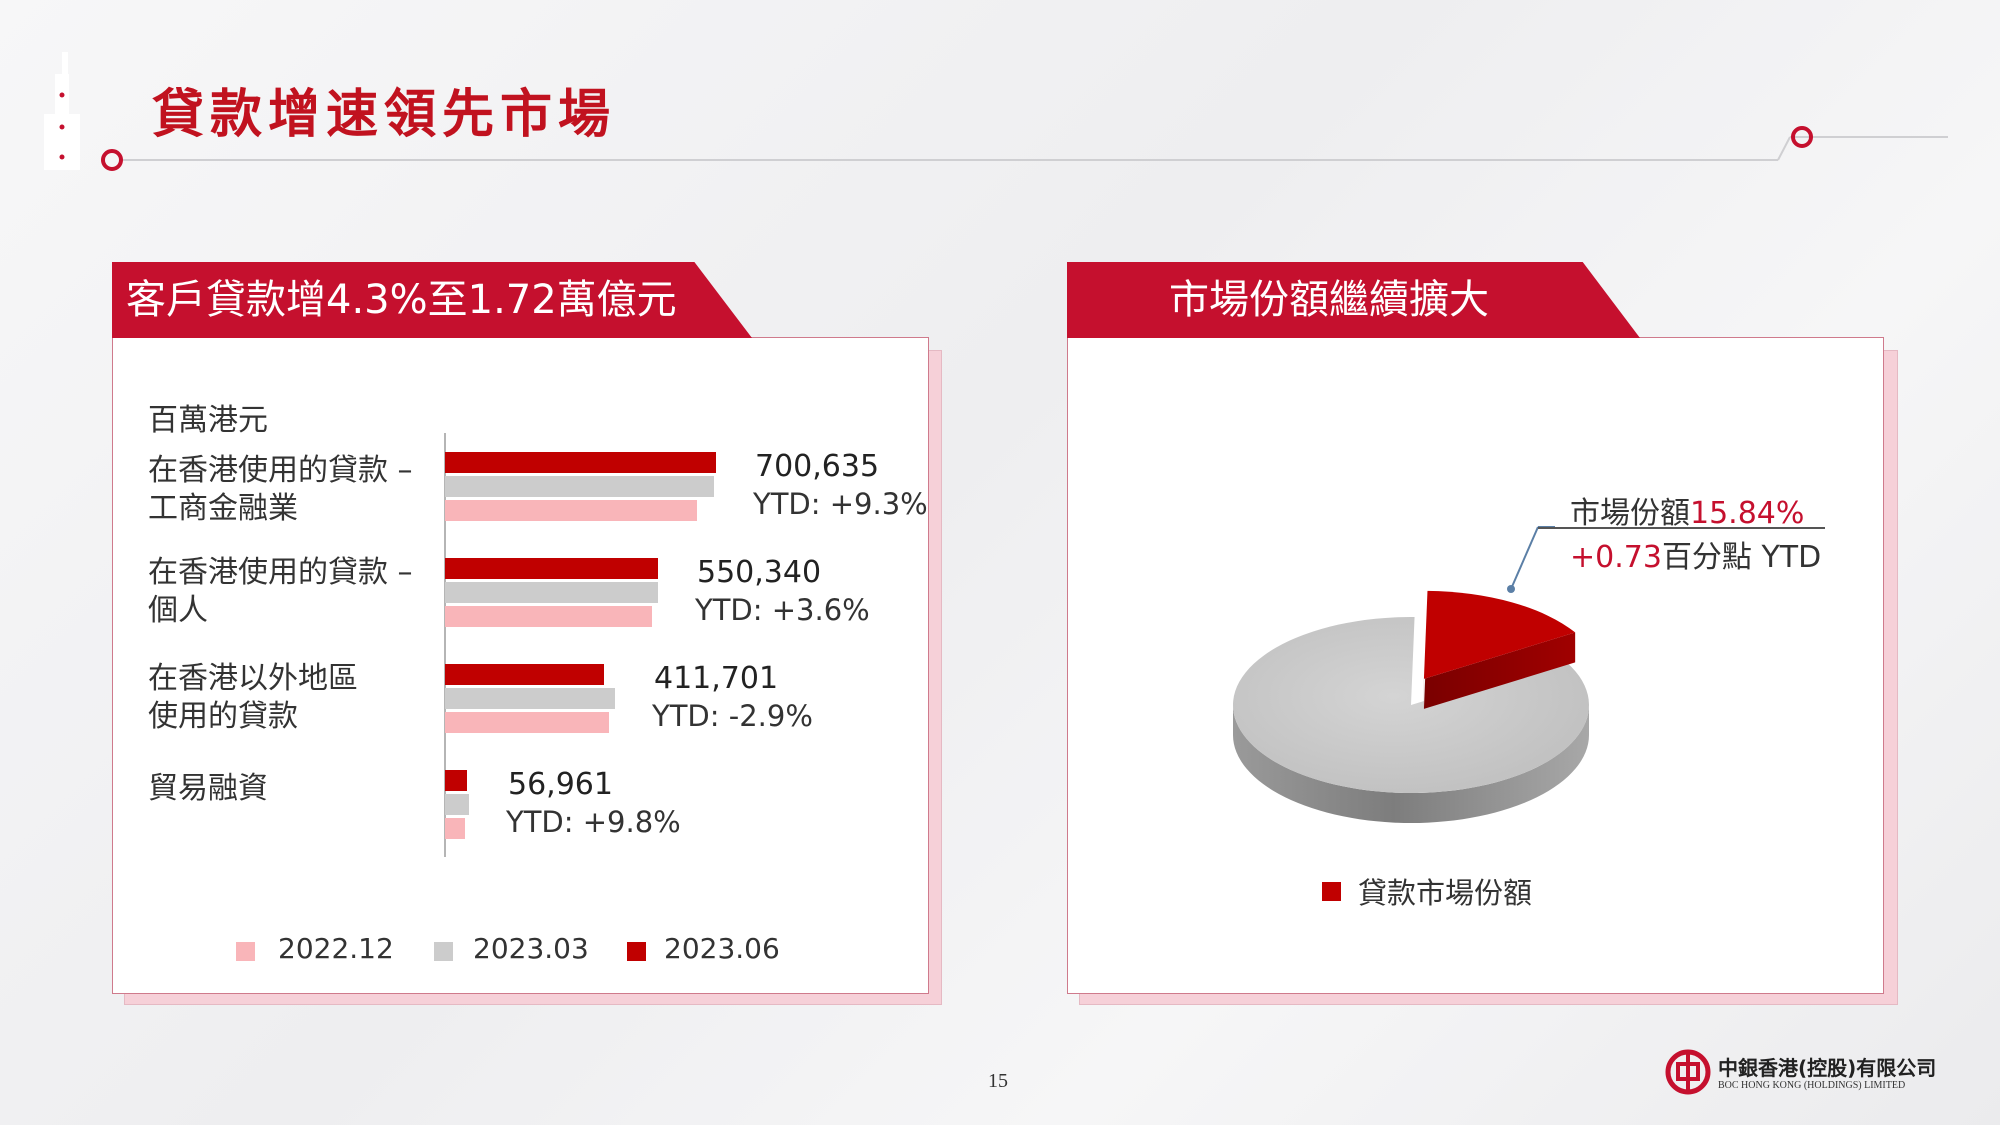 This screenshot has width=2000, height=1125. What do you see at coordinates (1411, 764) in the screenshot?
I see `pie-slice-grey-side` at bounding box center [1411, 764].